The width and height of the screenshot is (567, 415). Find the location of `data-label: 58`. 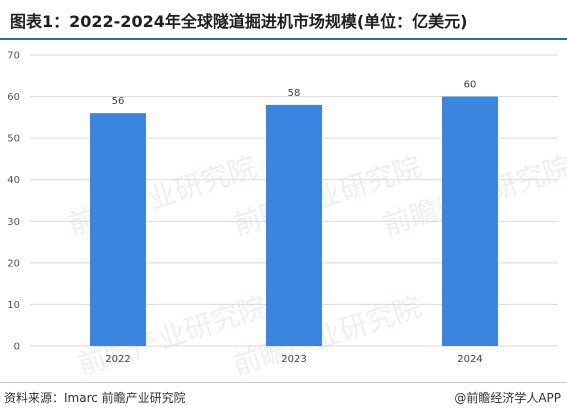

data-label: 58 is located at coordinates (294, 93).